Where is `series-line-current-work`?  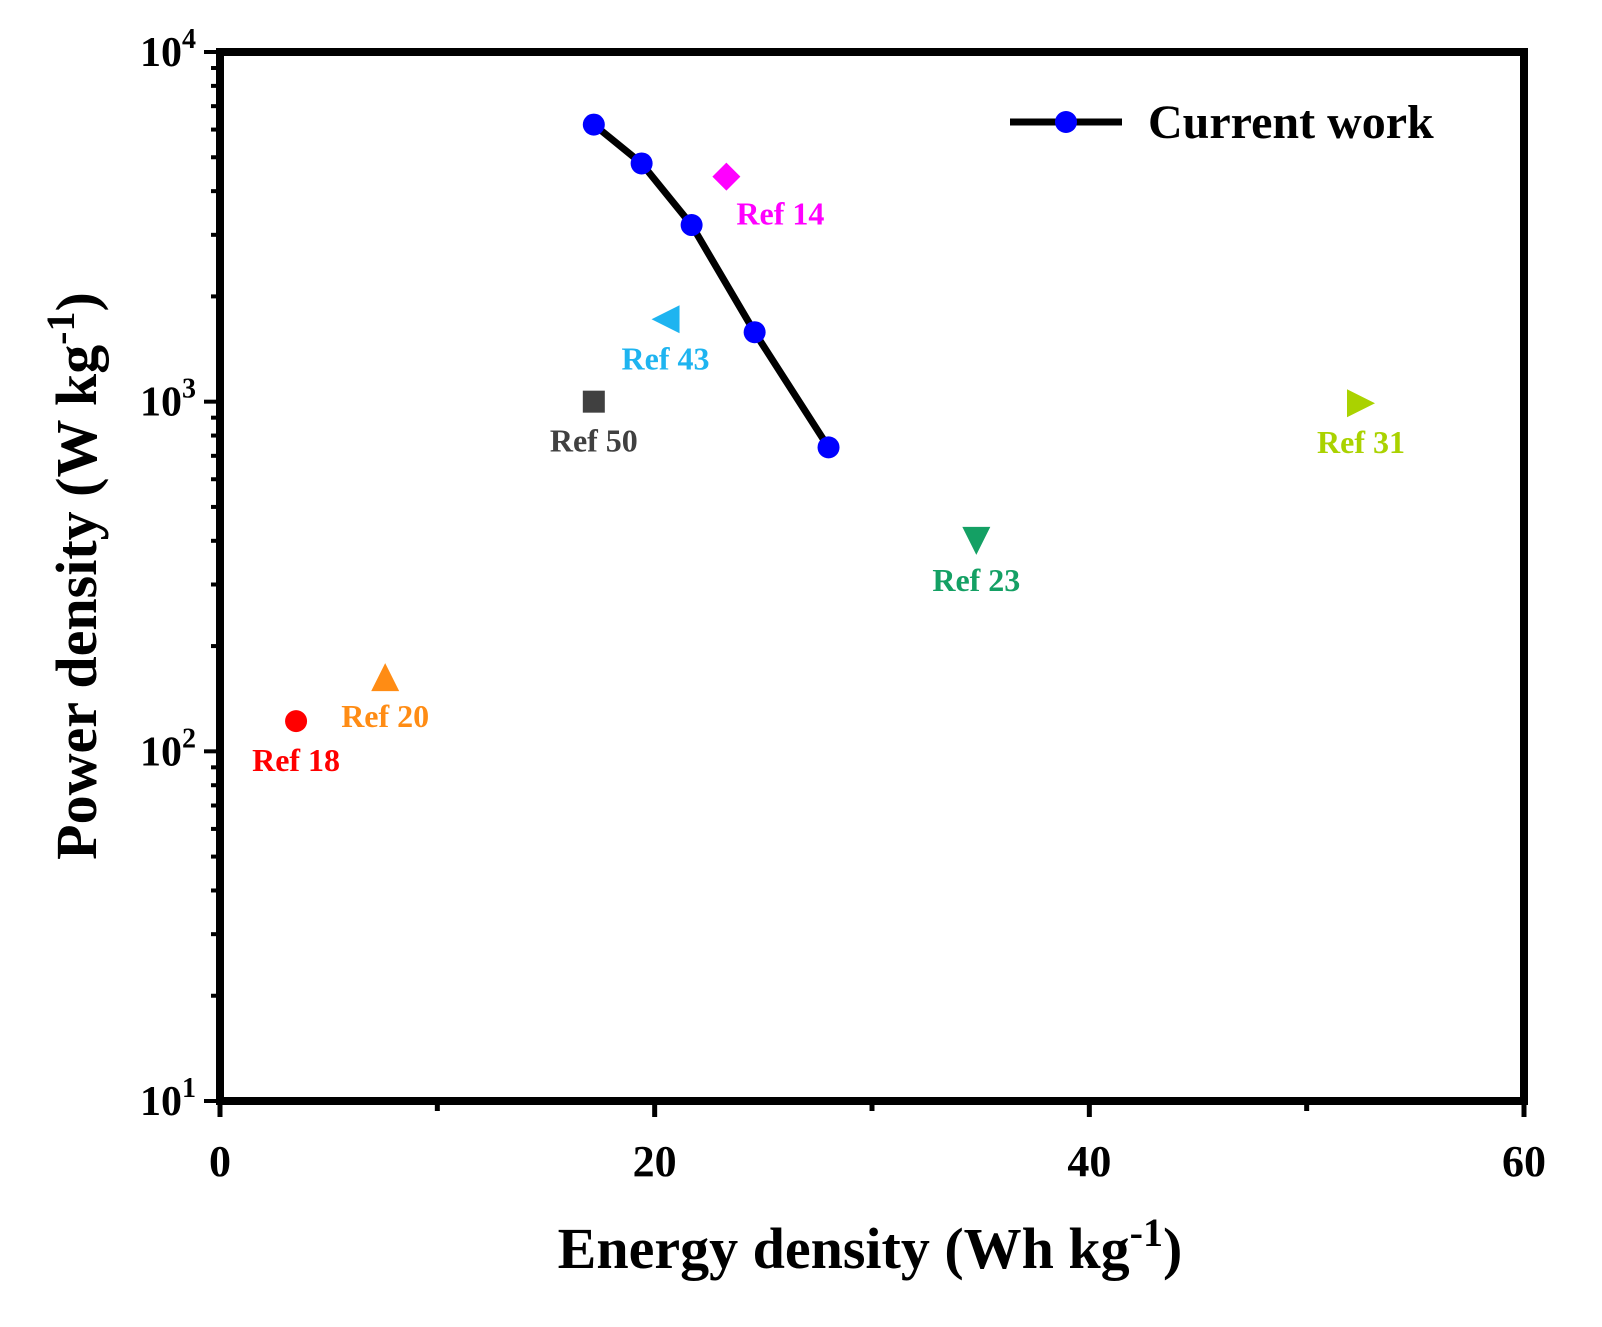
series-line-current-work is located at coordinates (711, 285).